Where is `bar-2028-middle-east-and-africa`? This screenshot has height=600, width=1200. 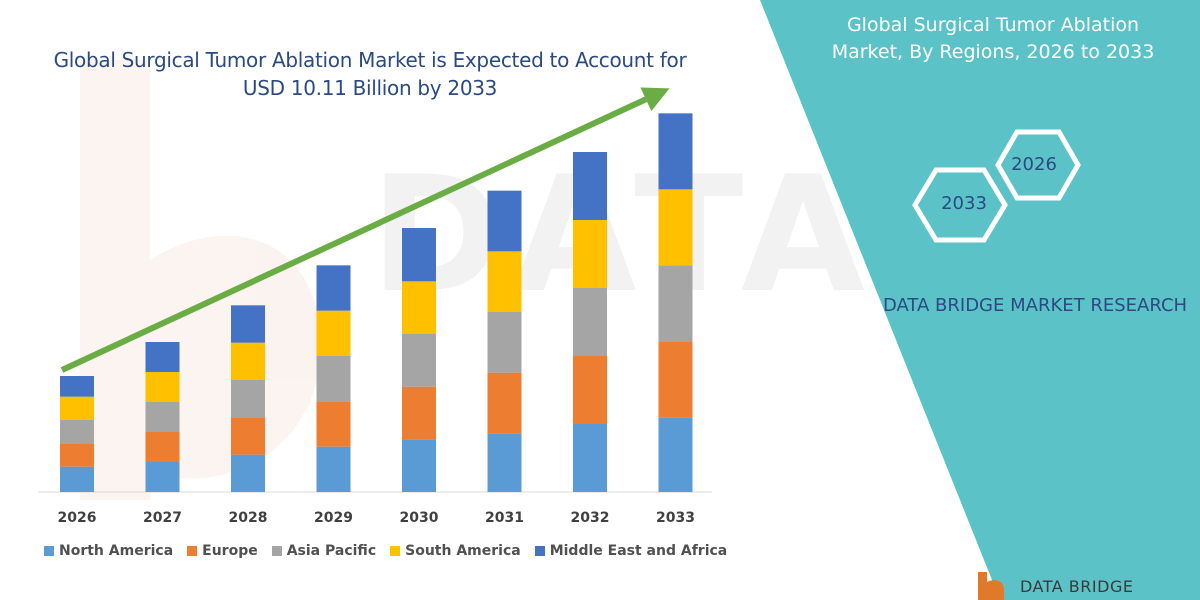
bar-2028-middle-east-and-africa is located at coordinates (248, 324).